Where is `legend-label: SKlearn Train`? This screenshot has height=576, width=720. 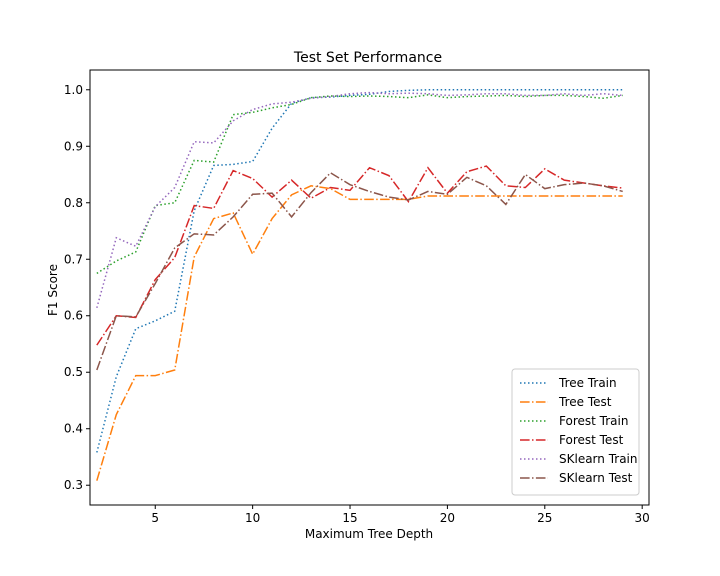
legend-label: SKlearn Train is located at coordinates (598, 459).